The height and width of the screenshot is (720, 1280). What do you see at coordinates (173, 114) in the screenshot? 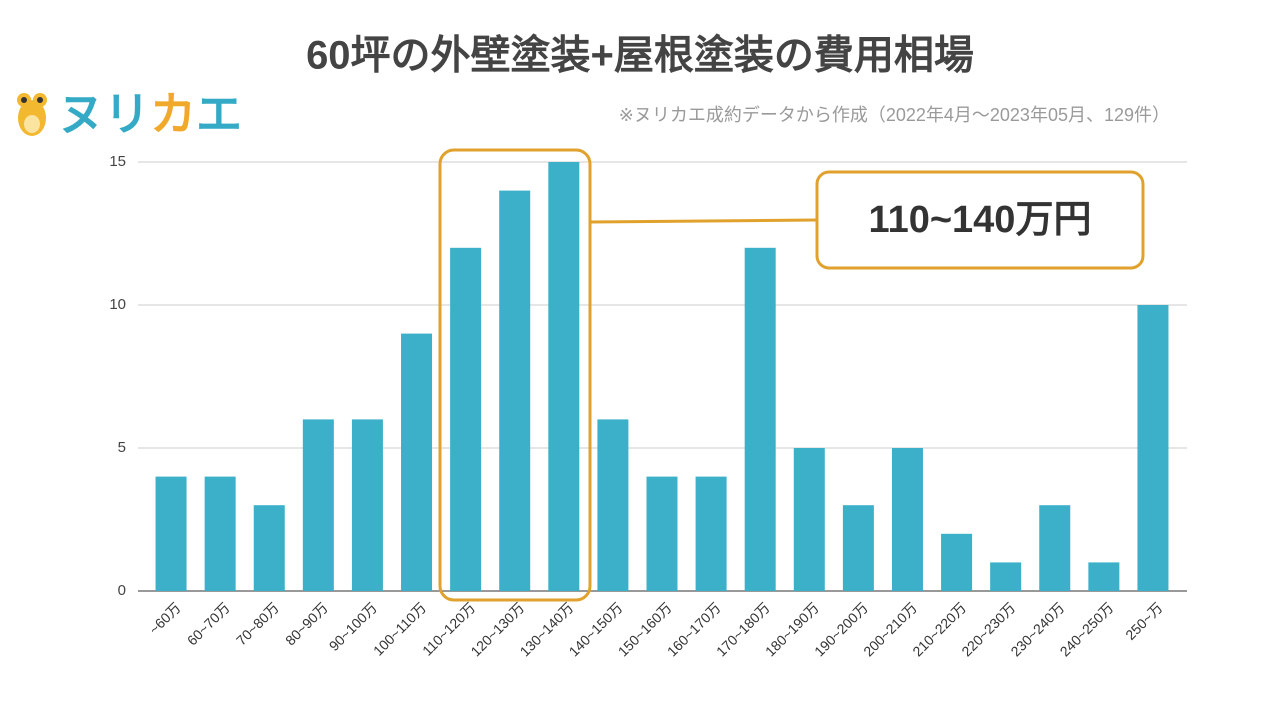
I see `logo-part: カ` at bounding box center [173, 114].